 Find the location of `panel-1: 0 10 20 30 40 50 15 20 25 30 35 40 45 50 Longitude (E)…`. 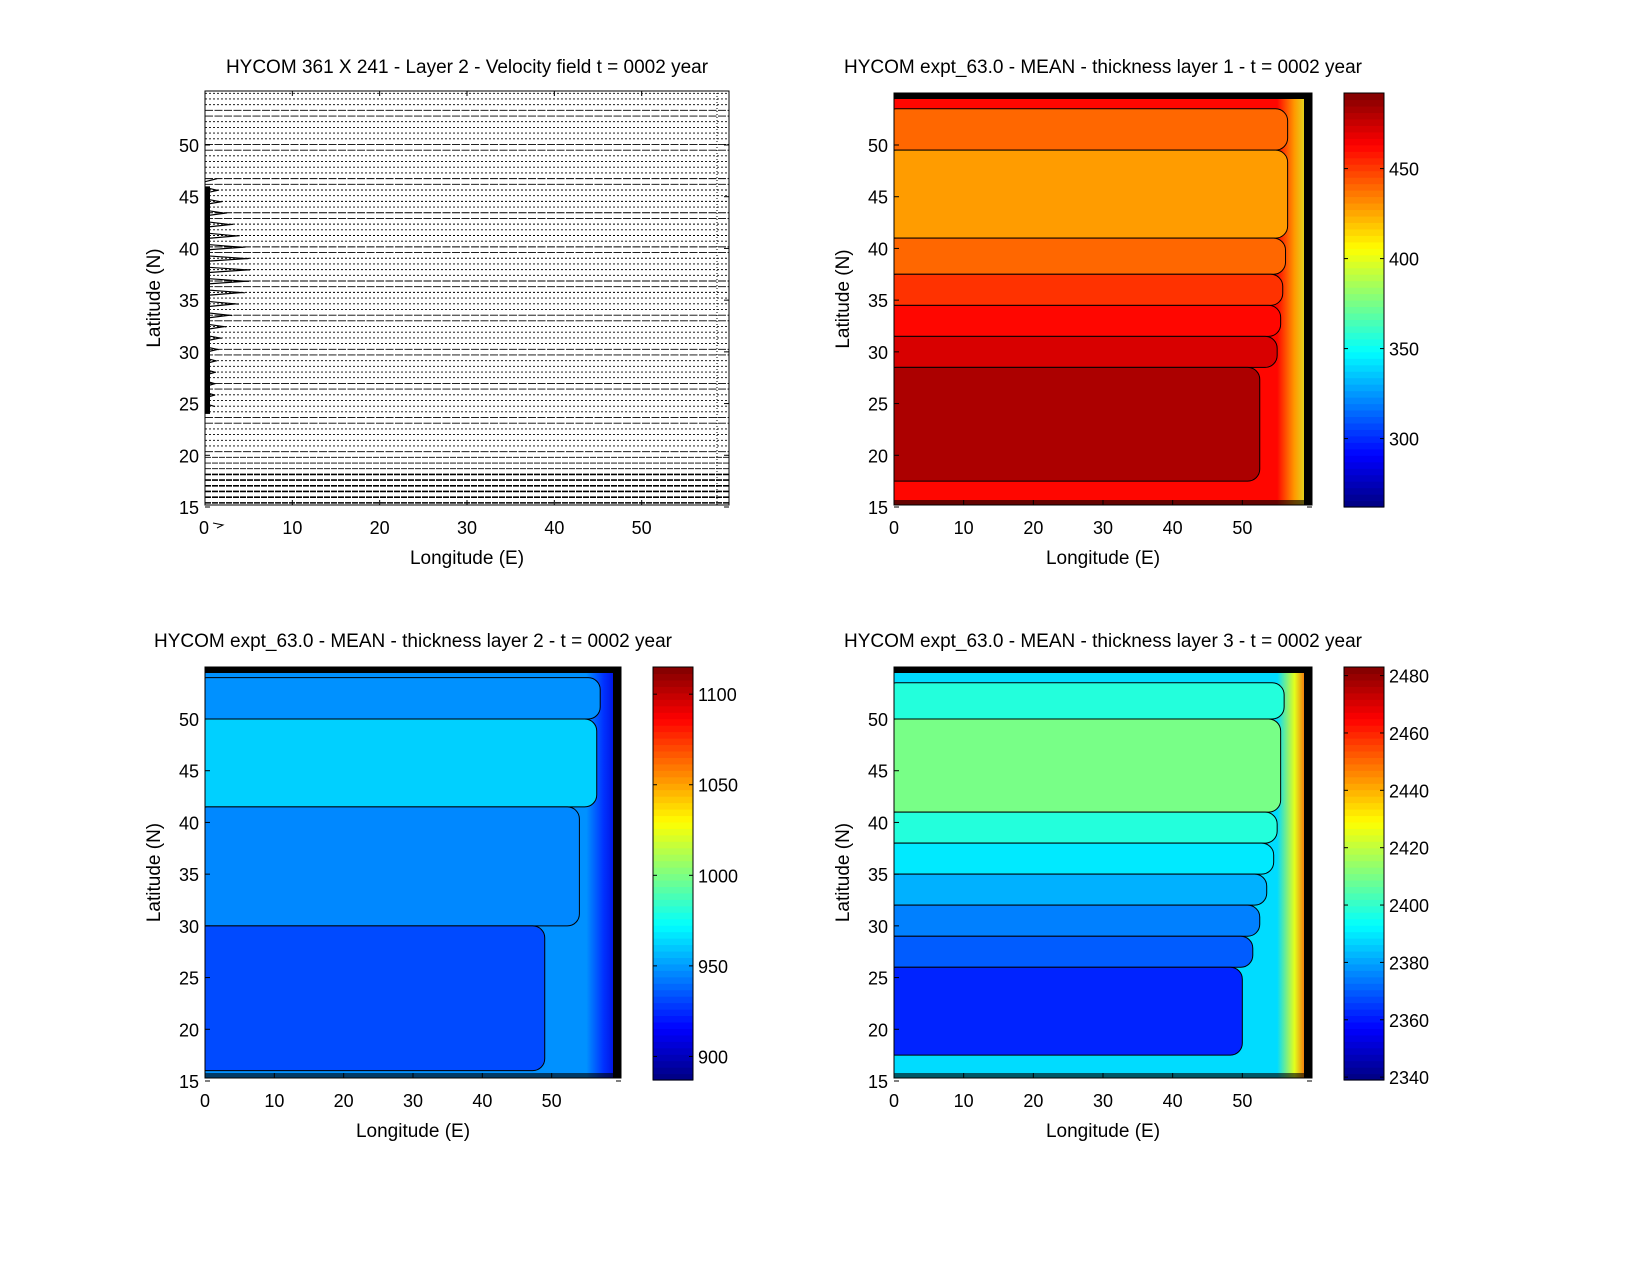

panel-1: 0 10 20 30 40 50 15 20 25 30 35 40 45 50 Longitude (E)… is located at coordinates (437, 313).